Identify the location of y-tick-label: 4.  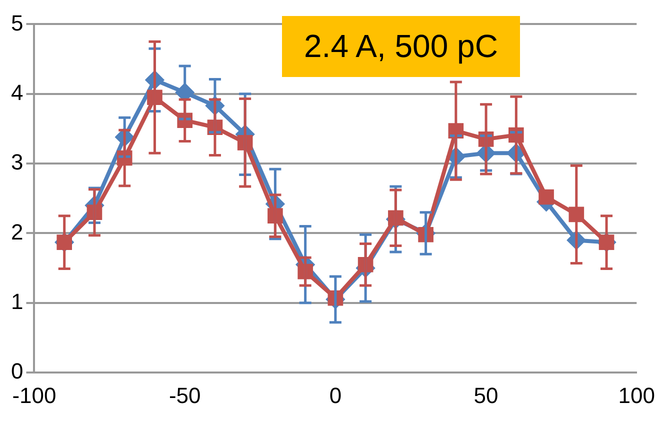
(17, 92).